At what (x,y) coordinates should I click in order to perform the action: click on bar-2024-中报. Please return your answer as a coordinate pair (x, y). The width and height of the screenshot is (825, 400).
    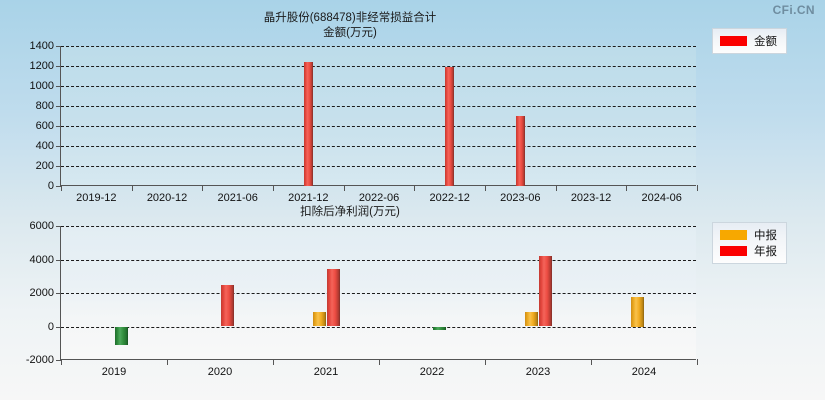
    Looking at the image, I should click on (637, 312).